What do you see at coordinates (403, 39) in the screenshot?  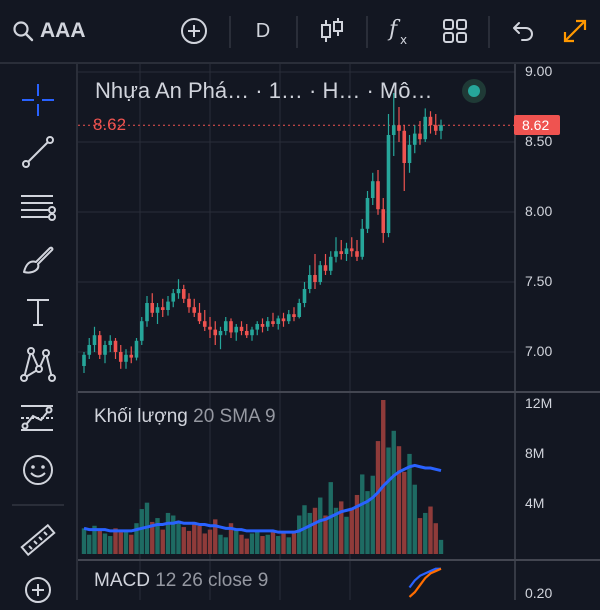 I see `svg-text: x` at bounding box center [403, 39].